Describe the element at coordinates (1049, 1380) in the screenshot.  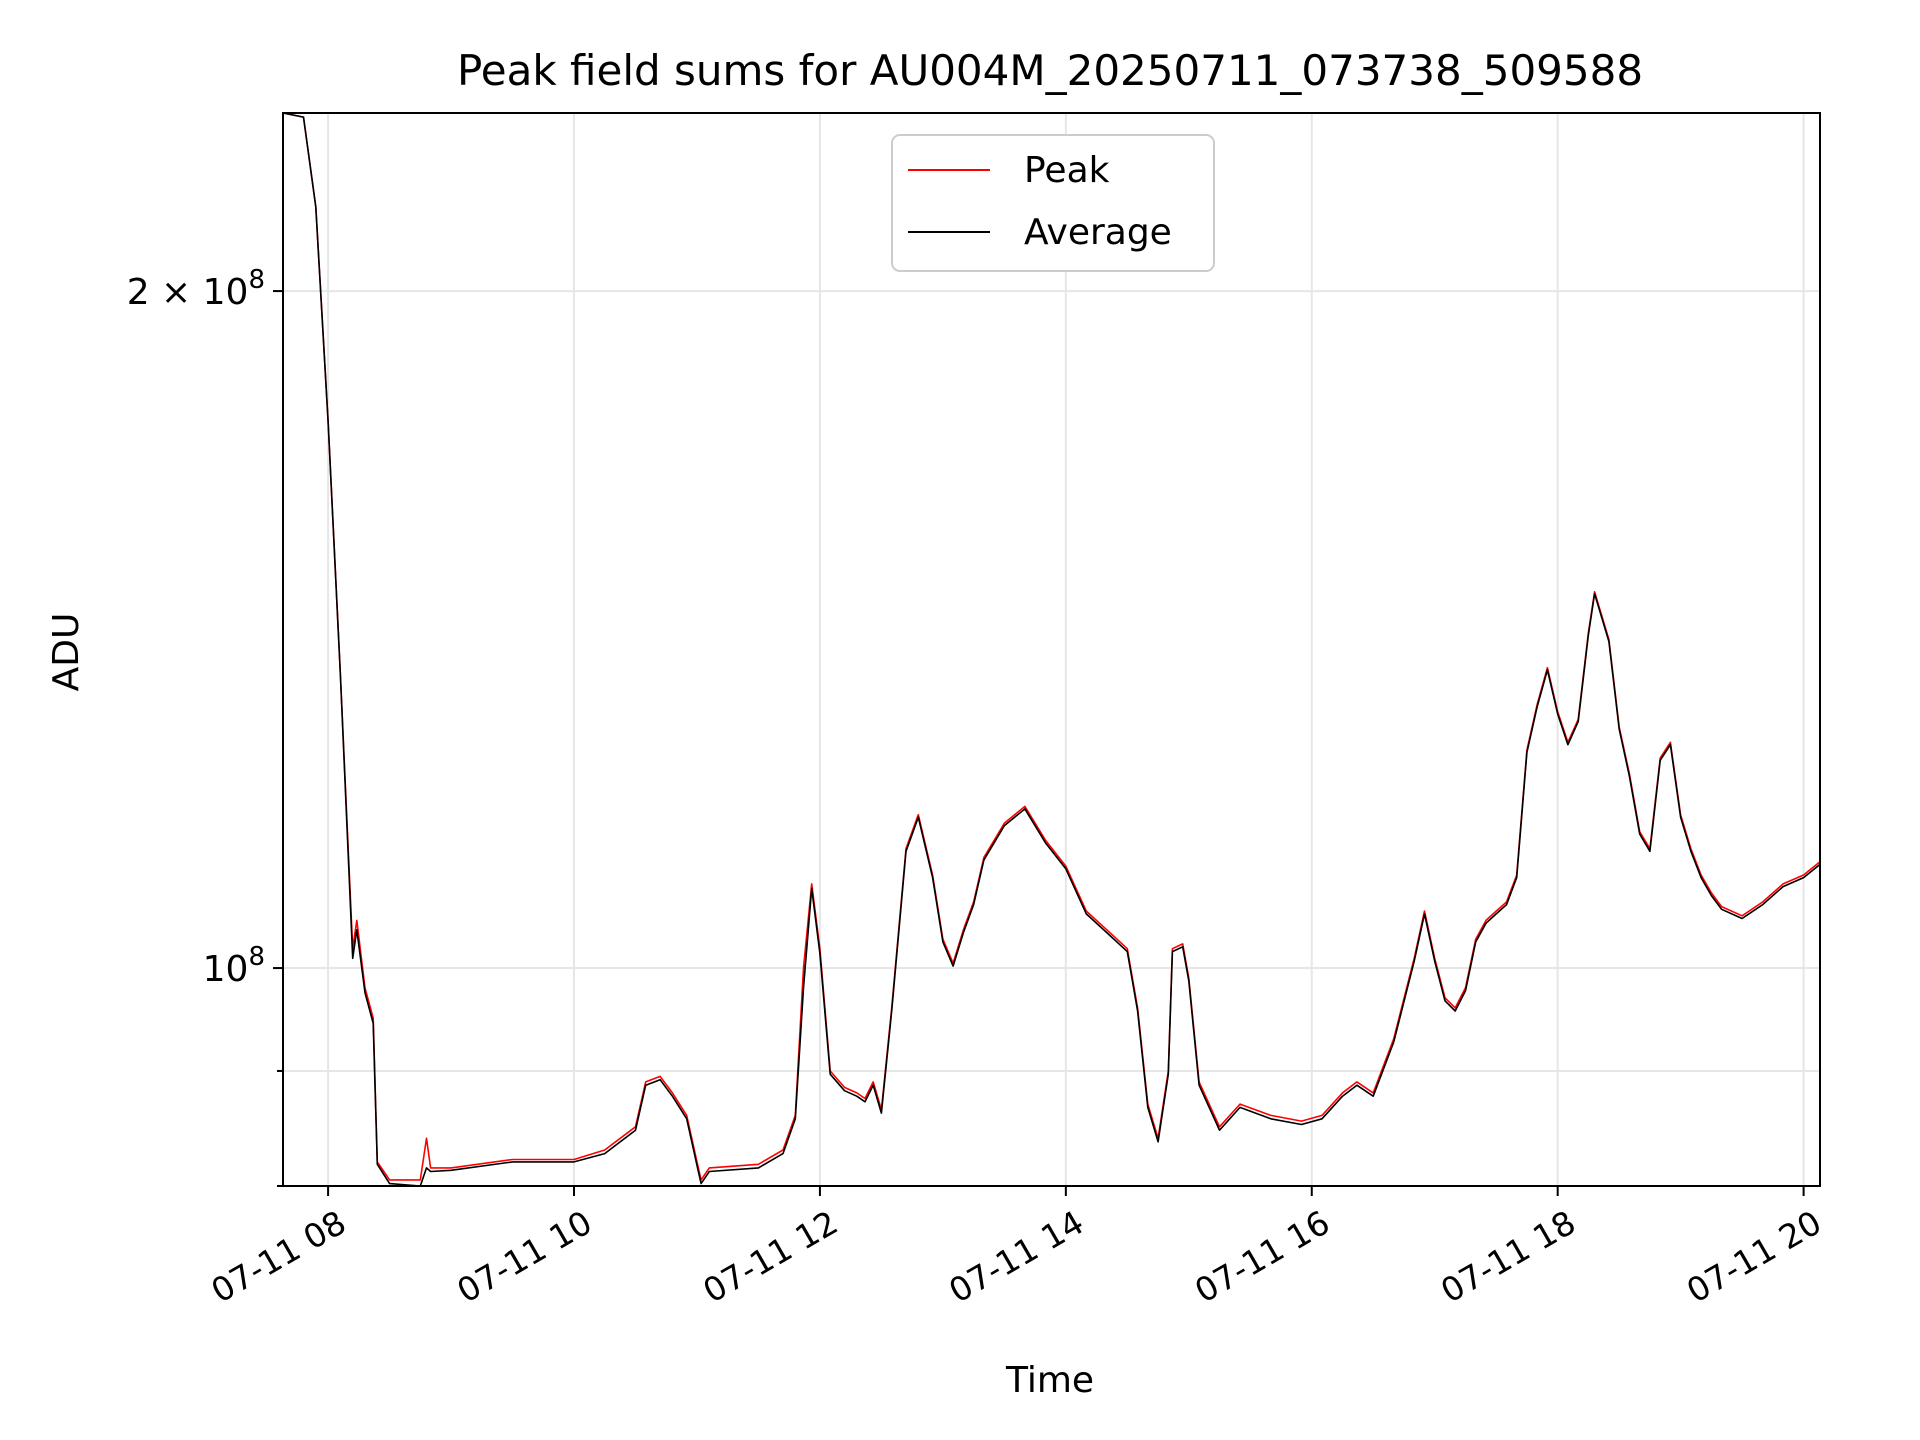
I see `x-axis-label: Time` at that location.